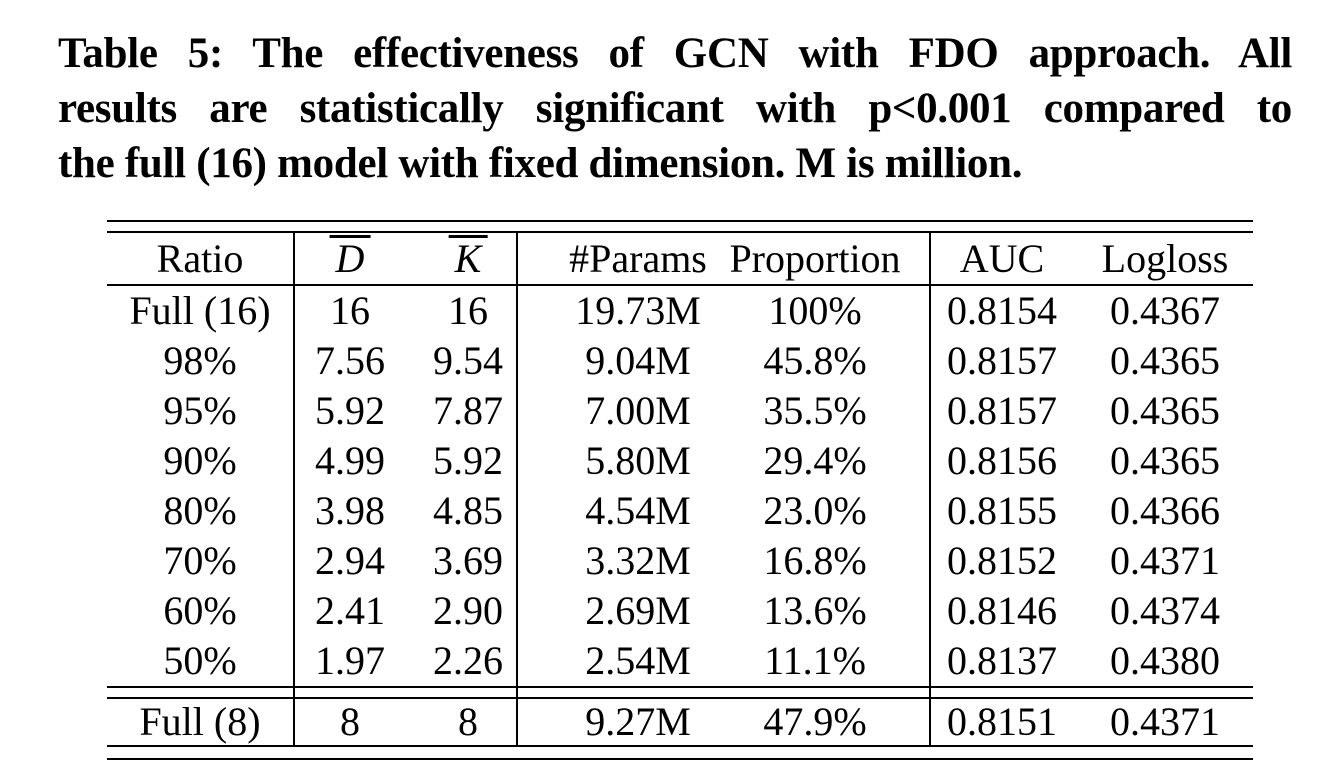  I want to click on table-row-90pct: 90% 4.99 5.92 5.80M 29.4% 0.8156 0.4365, so click(680, 461).